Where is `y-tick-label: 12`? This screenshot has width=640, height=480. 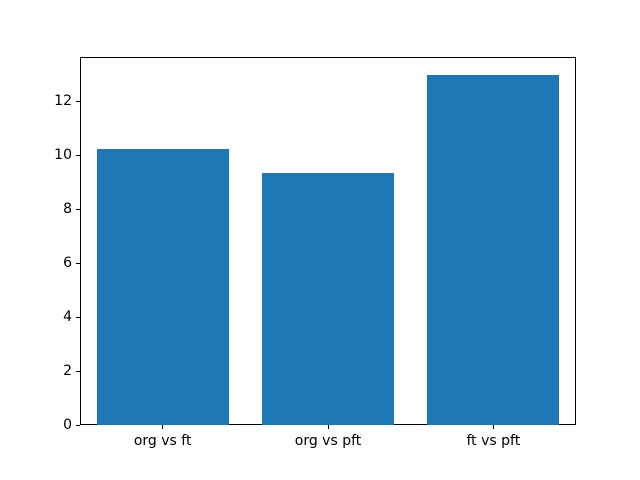 y-tick-label: 12 is located at coordinates (63, 101).